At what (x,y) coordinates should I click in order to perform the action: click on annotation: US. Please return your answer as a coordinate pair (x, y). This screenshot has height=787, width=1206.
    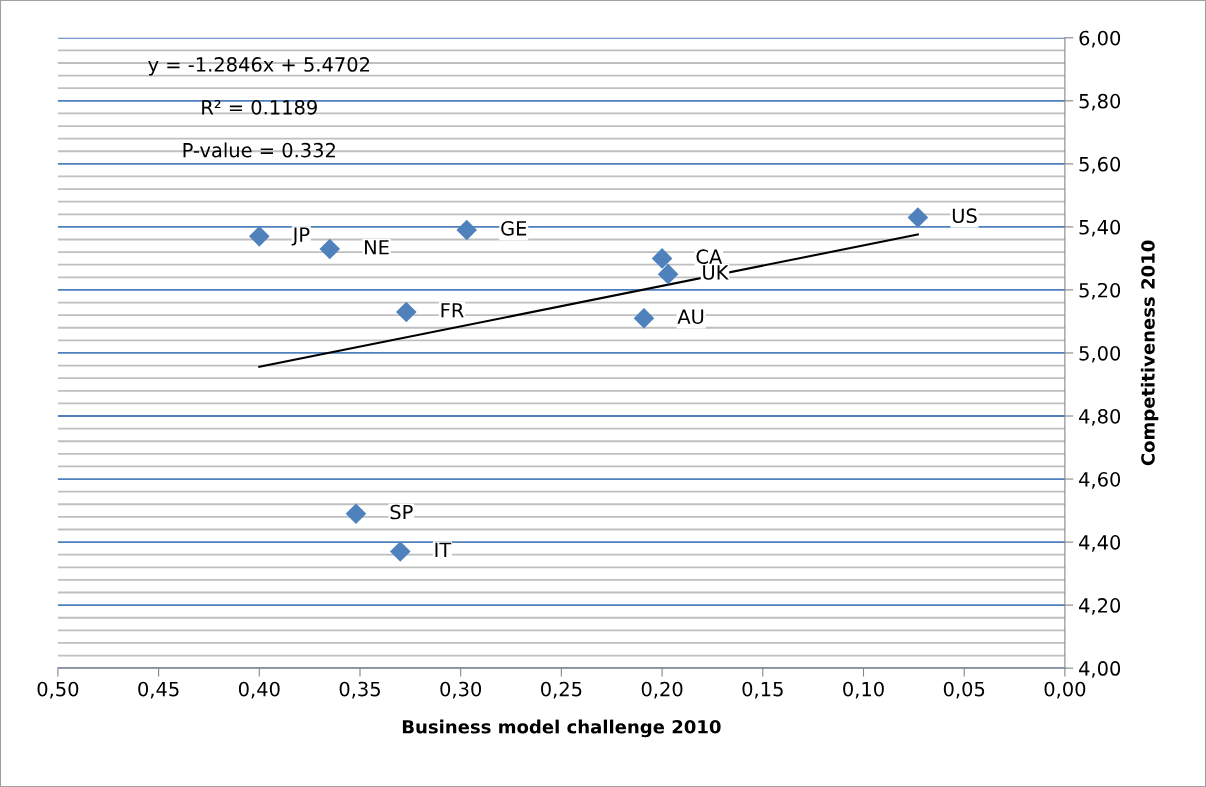
    Looking at the image, I should click on (964, 216).